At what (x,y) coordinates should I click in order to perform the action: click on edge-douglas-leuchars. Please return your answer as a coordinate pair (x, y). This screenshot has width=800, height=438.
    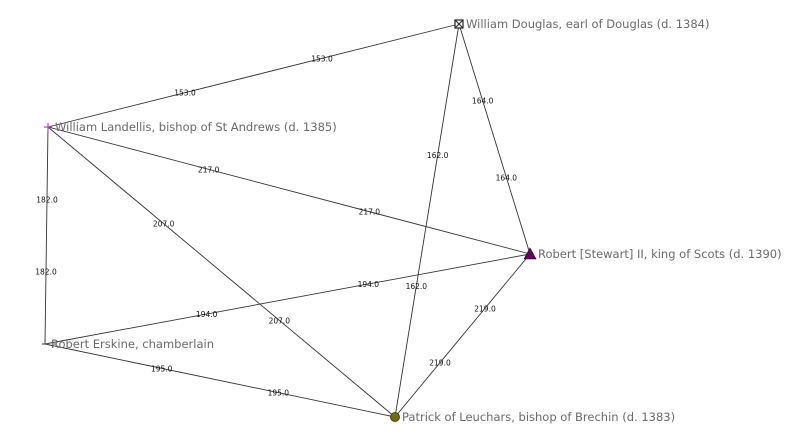
    Looking at the image, I should click on (427, 220).